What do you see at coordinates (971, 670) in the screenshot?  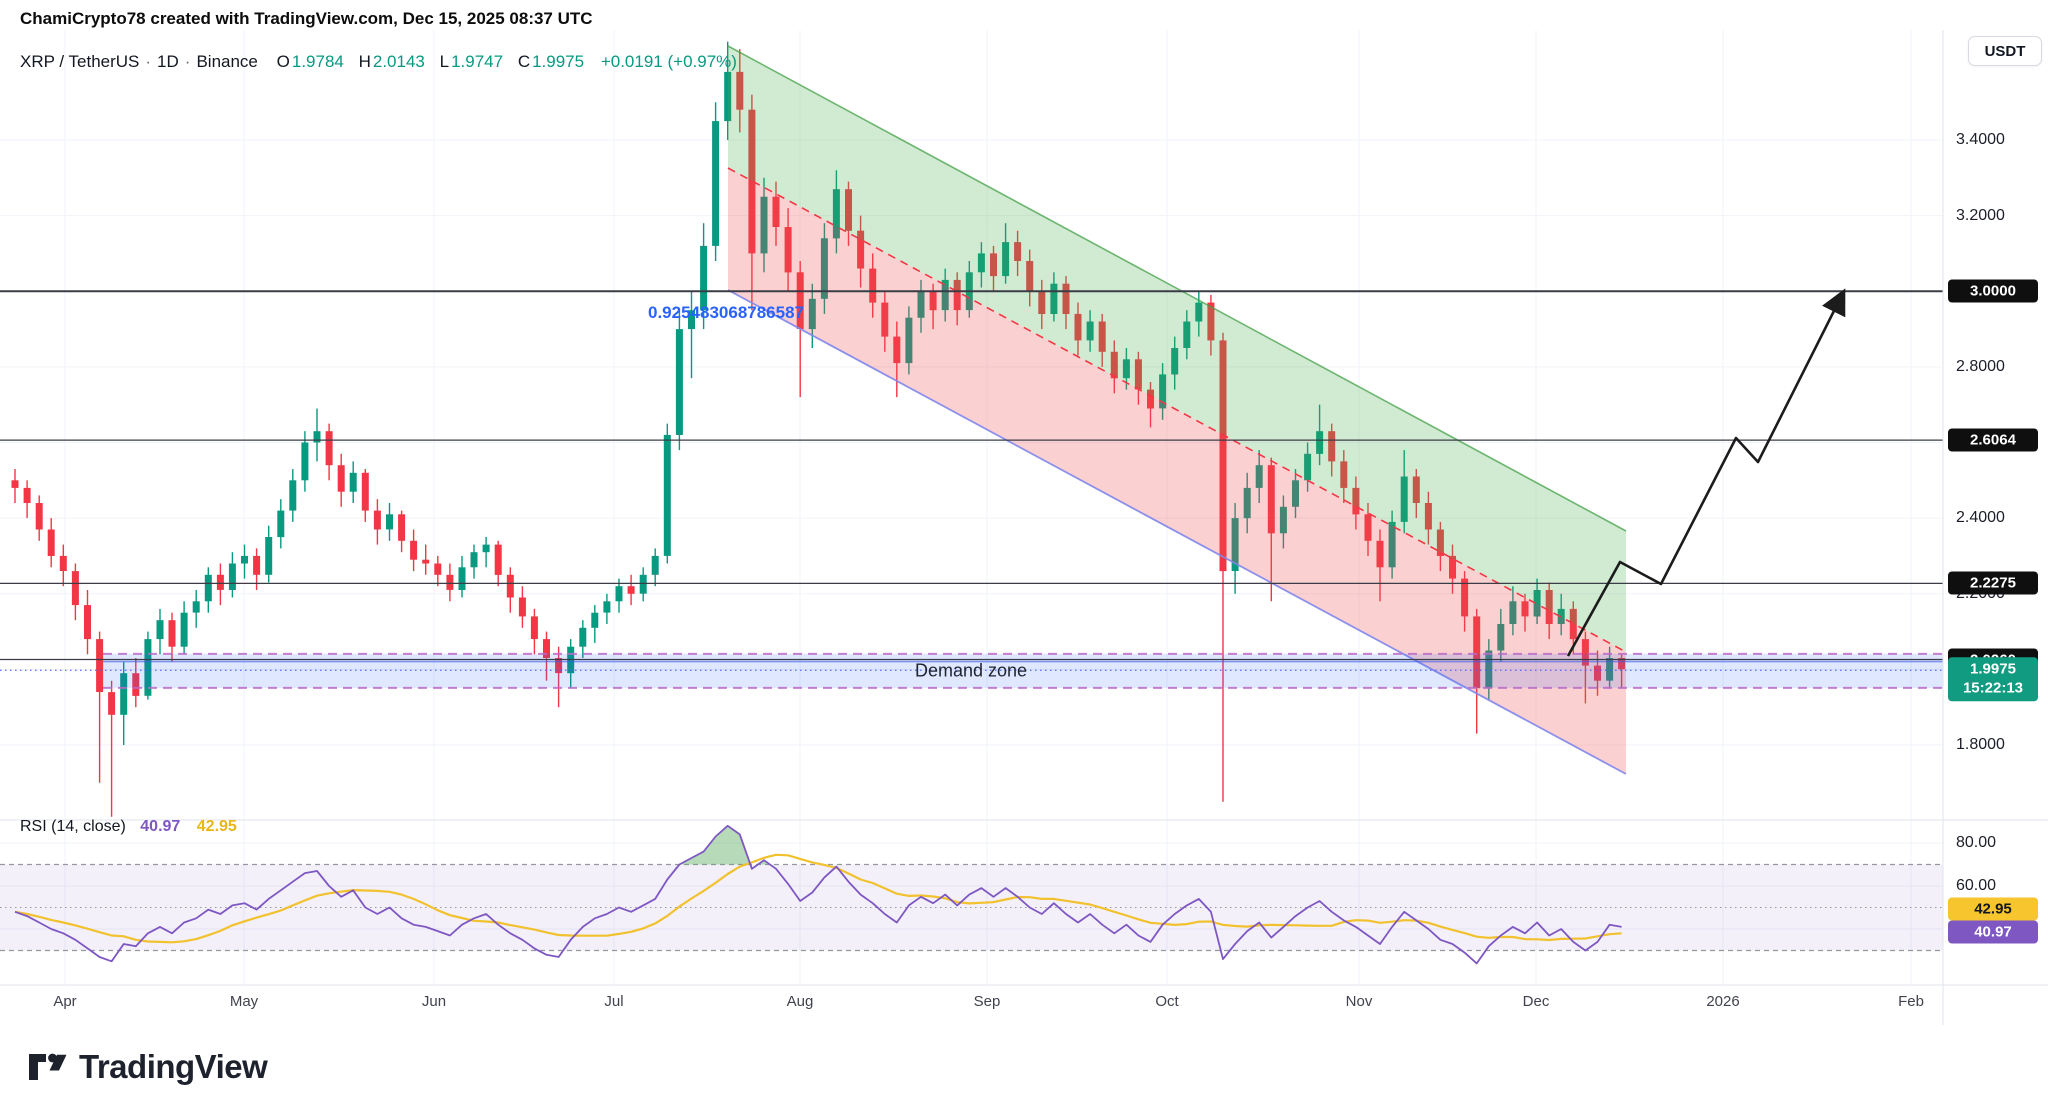 I see `demand-zone-label: Demand zone` at bounding box center [971, 670].